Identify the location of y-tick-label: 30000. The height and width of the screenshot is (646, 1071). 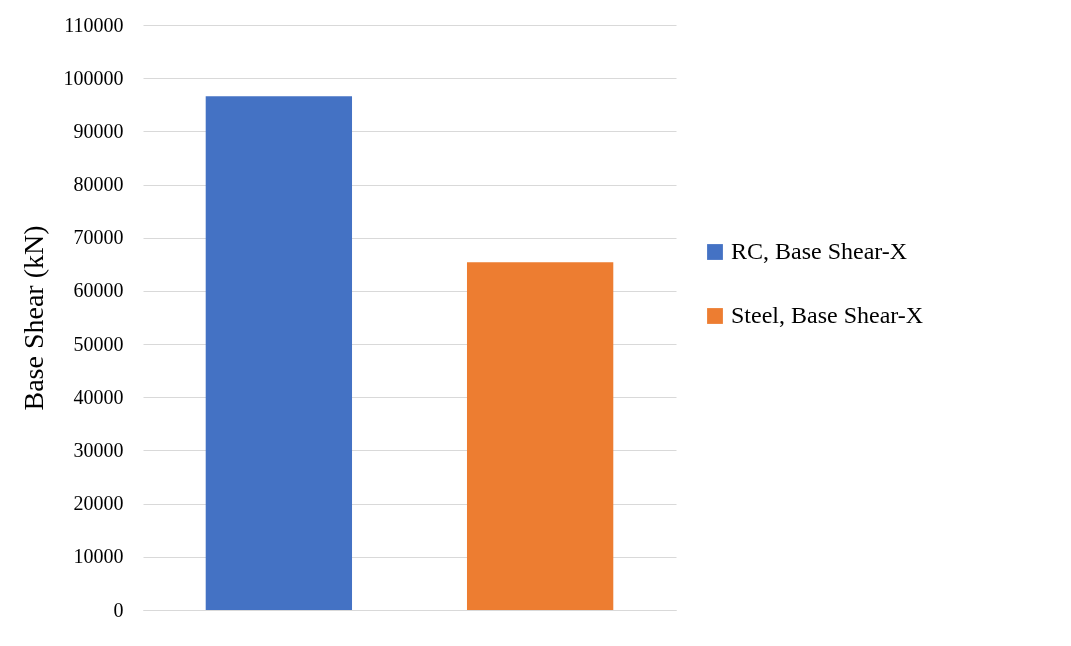
(98, 449).